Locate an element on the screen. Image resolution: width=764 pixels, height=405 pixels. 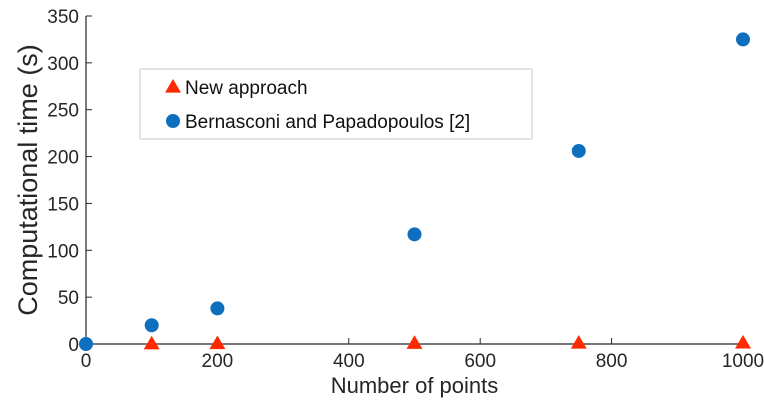
y-tick-label: 0 is located at coordinates (73, 345).